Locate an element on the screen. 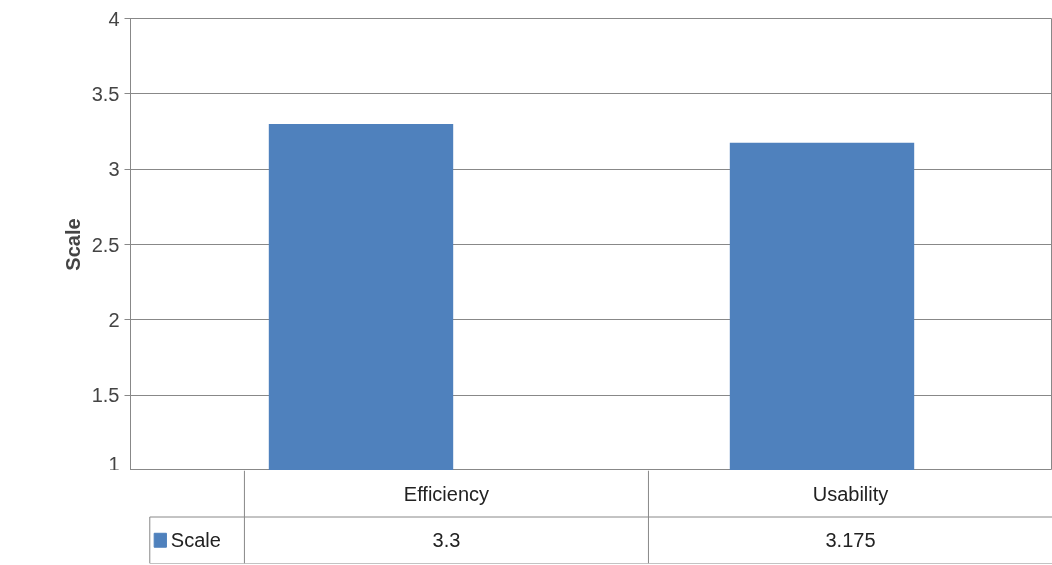 The width and height of the screenshot is (1052, 565). y-tick-label: 1 is located at coordinates (114, 463).